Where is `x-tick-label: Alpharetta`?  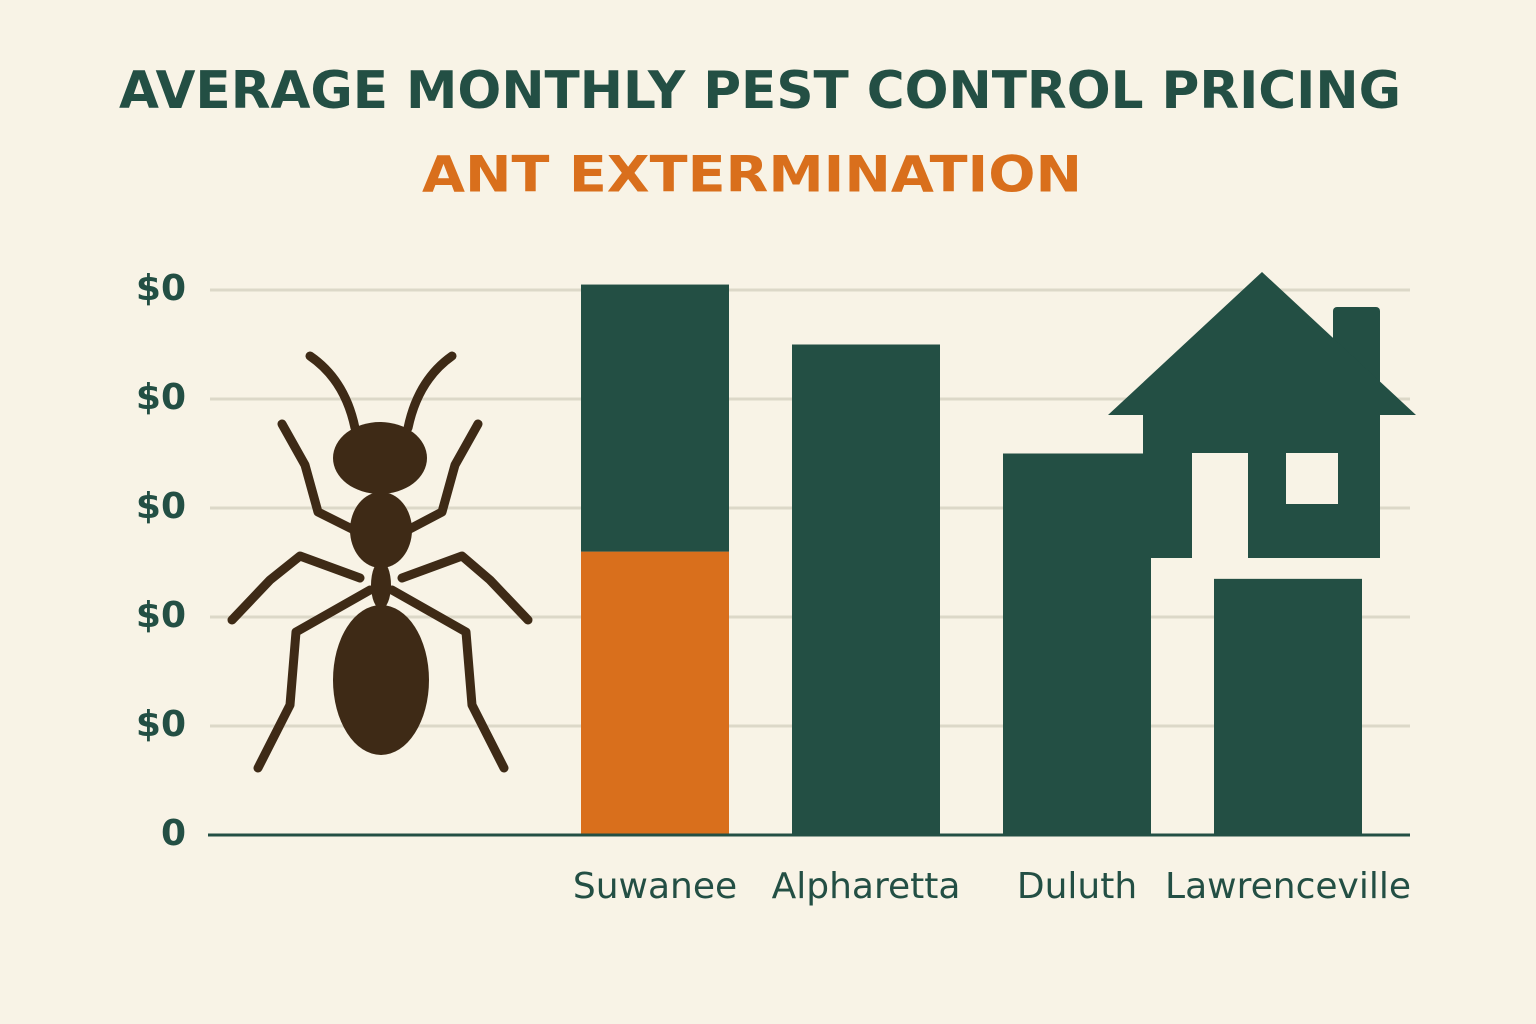 x-tick-label: Alpharetta is located at coordinates (866, 886).